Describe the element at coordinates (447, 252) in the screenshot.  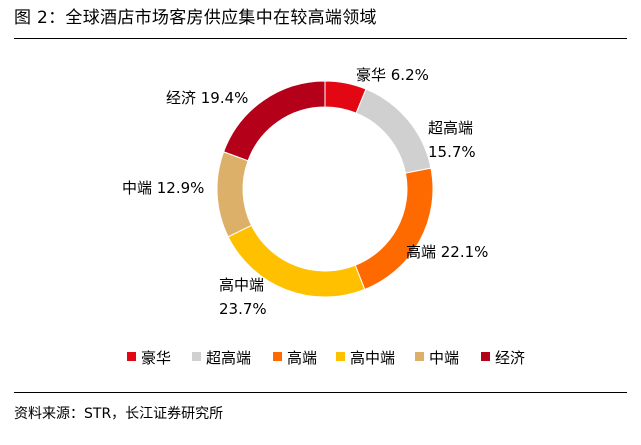
I see `data-label-高端: 高端 22.1%` at that location.